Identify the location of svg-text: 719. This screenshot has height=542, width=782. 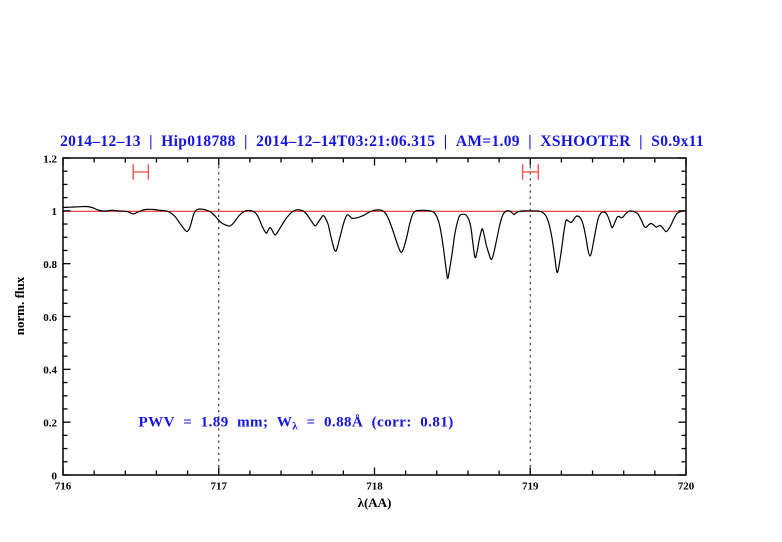
(530, 487).